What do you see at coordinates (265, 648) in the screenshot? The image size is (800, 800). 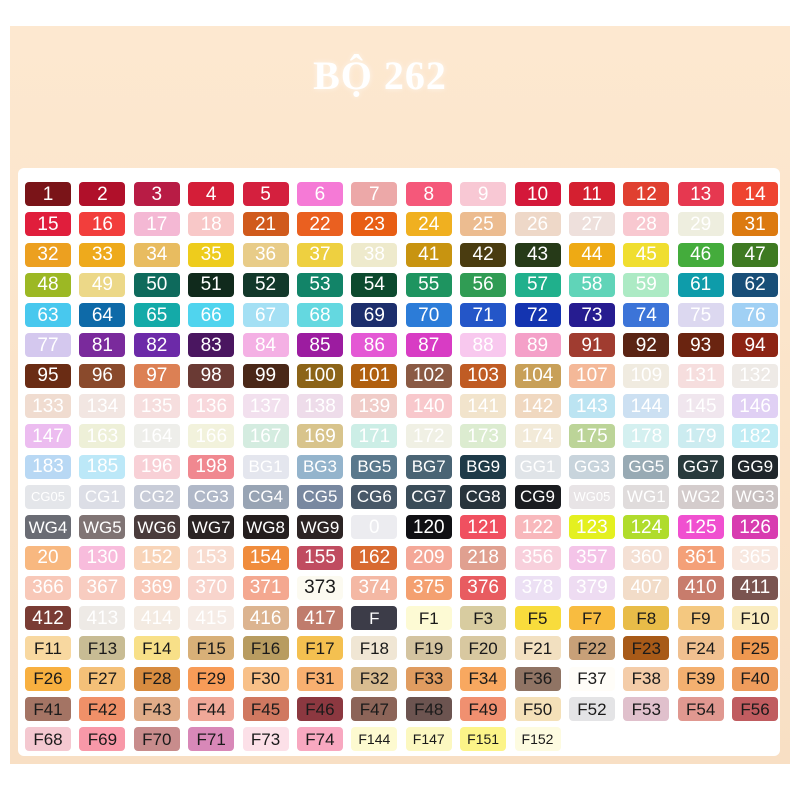 I see `color-swatch: F16` at bounding box center [265, 648].